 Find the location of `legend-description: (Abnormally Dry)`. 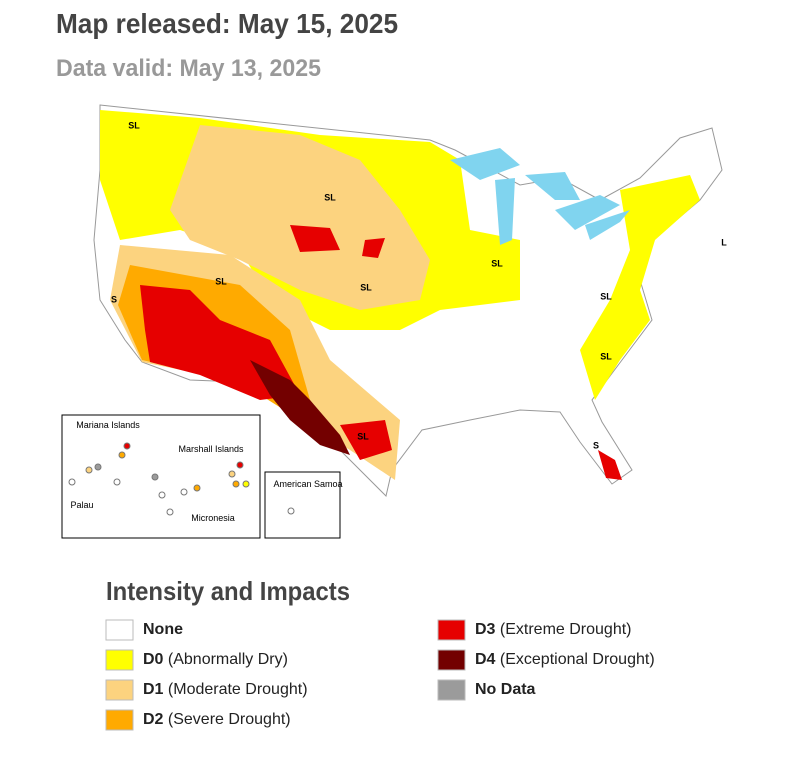

legend-description: (Abnormally Dry) is located at coordinates (228, 659).